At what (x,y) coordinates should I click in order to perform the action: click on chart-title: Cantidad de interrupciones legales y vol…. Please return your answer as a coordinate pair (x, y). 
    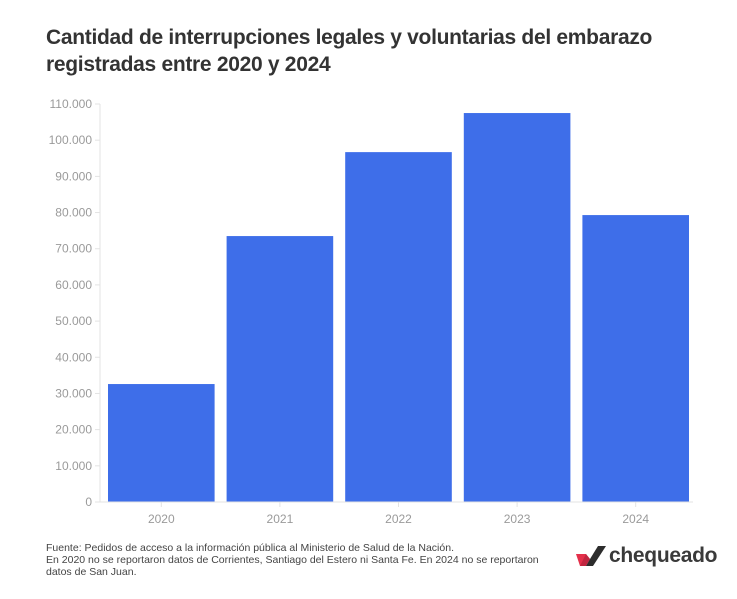
    Looking at the image, I should click on (349, 51).